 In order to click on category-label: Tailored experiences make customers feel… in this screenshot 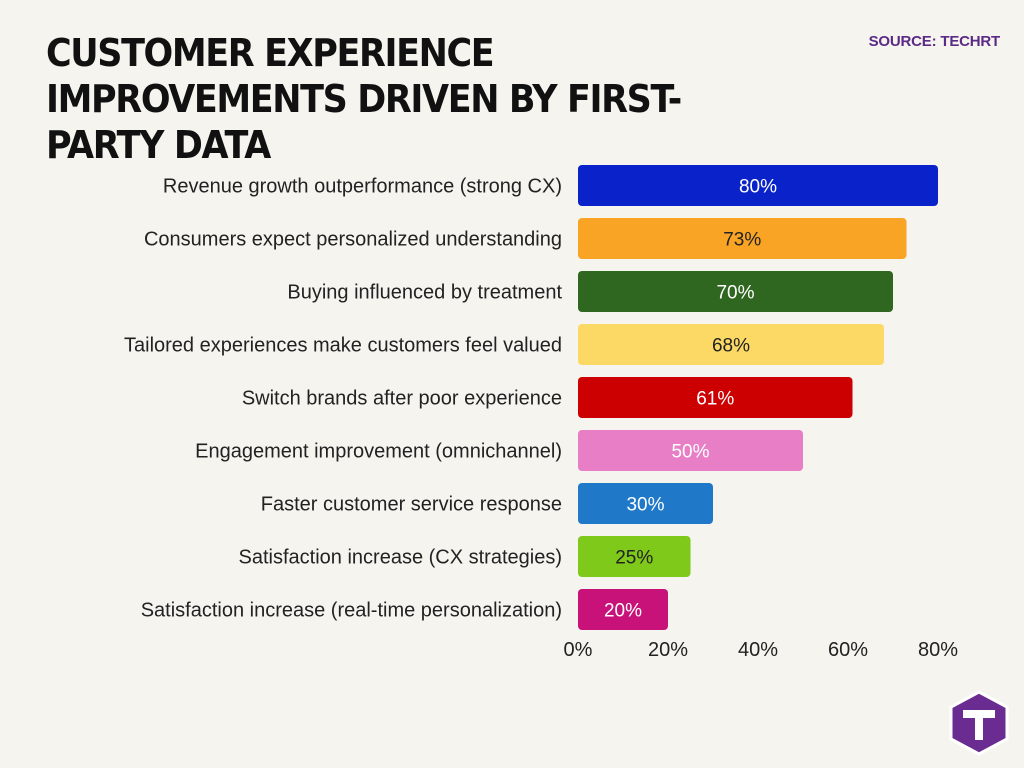, I will do `click(343, 346)`.